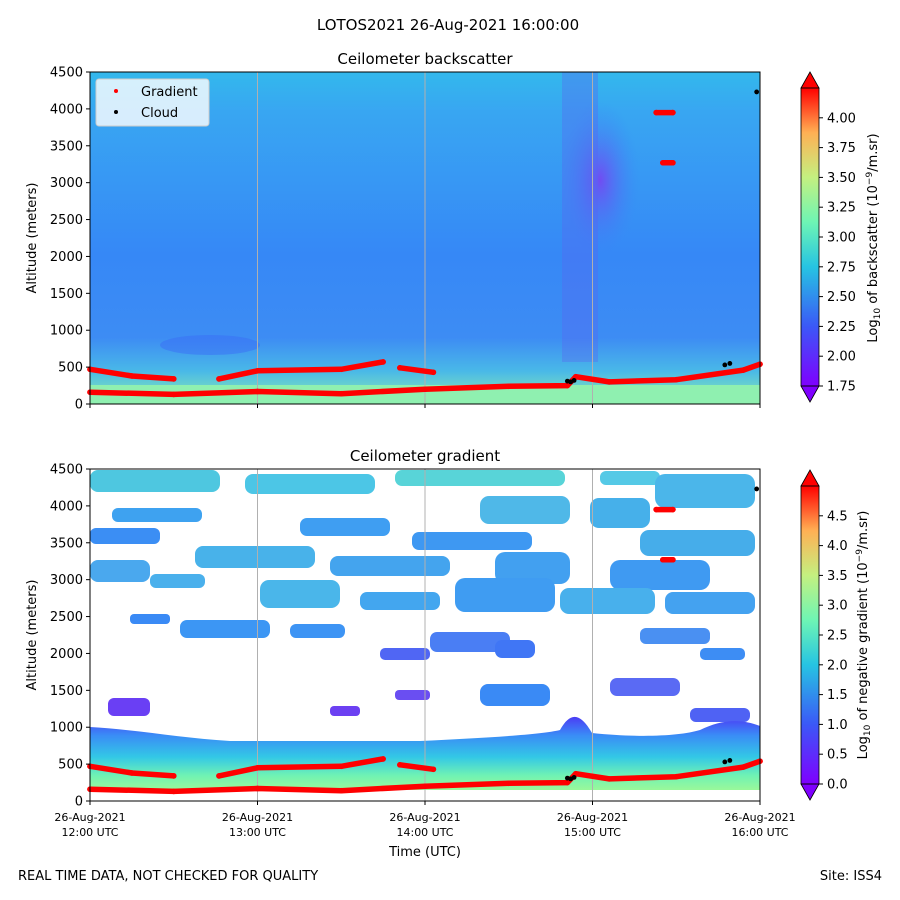 This screenshot has height=900, width=900. I want to click on backscatter-colorbar-tick-label: 3.50, so click(841, 178).